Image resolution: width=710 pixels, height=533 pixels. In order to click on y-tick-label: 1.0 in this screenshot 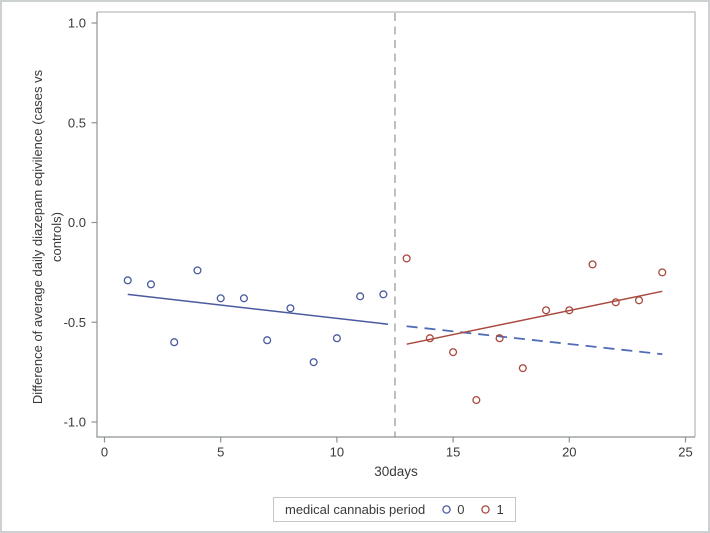, I will do `click(77, 23)`.